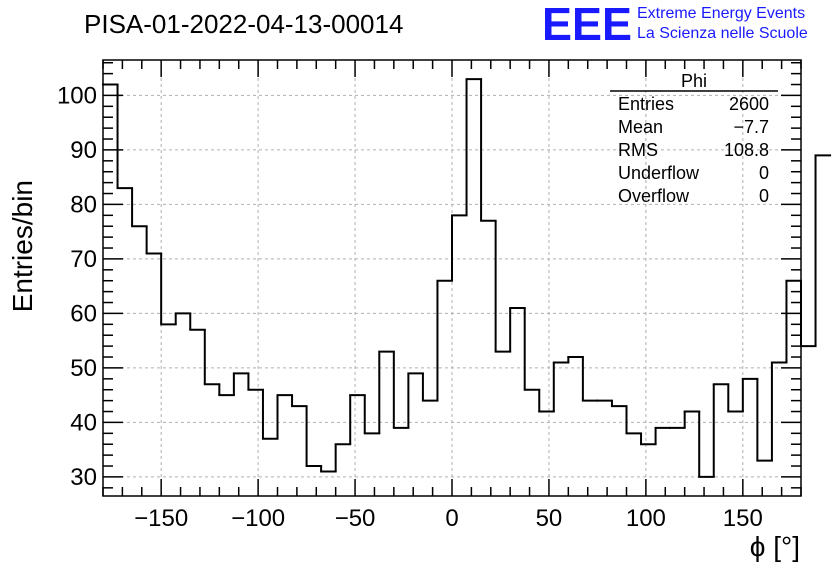 The height and width of the screenshot is (572, 836). I want to click on stats-label-overflow: Overflow, so click(654, 196).